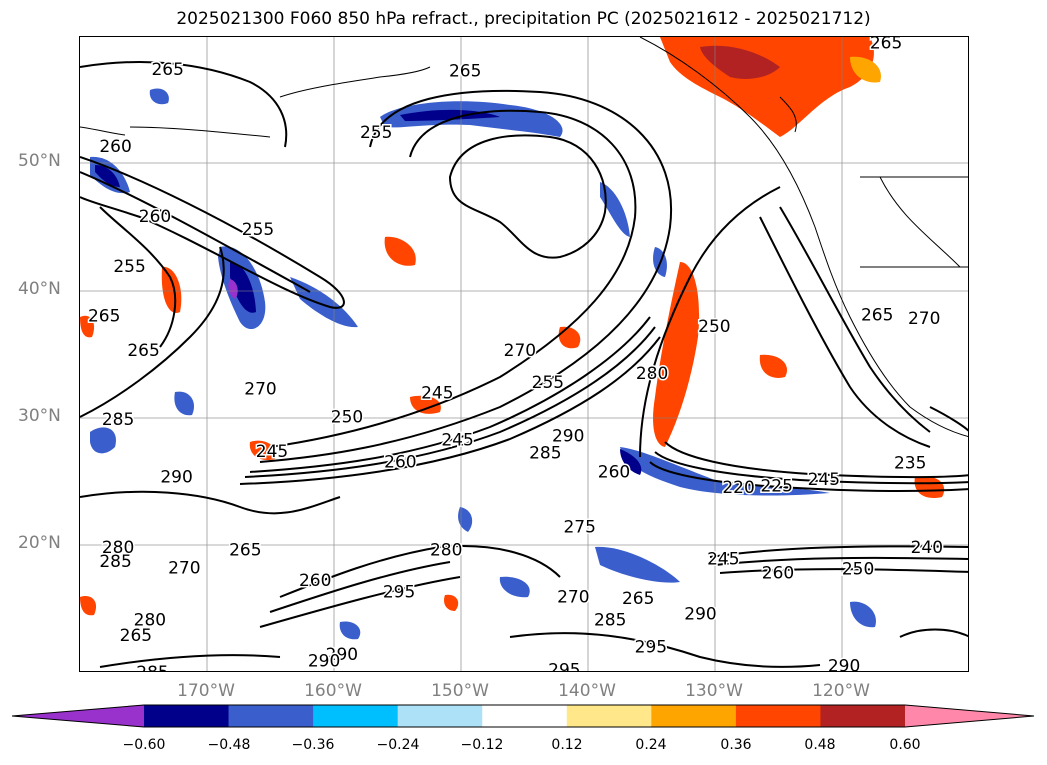 Image resolution: width=1047 pixels, height=765 pixels. What do you see at coordinates (39, 161) in the screenshot?
I see `lat-label-50n: 50°N` at bounding box center [39, 161].